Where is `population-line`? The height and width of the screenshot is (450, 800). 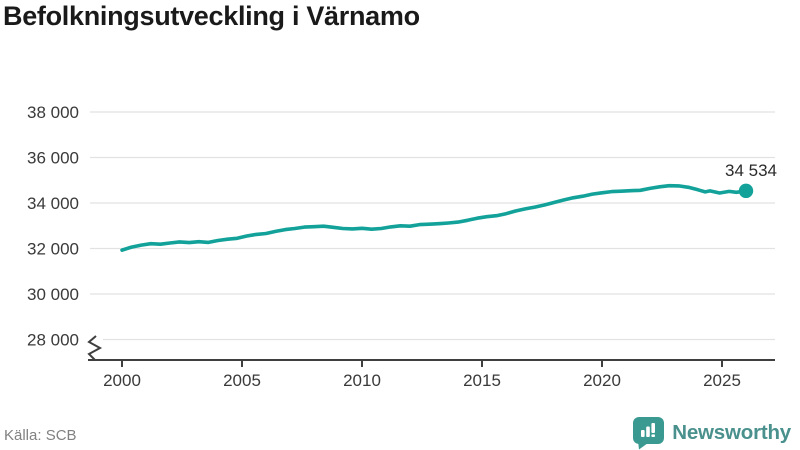 population-line is located at coordinates (434, 217).